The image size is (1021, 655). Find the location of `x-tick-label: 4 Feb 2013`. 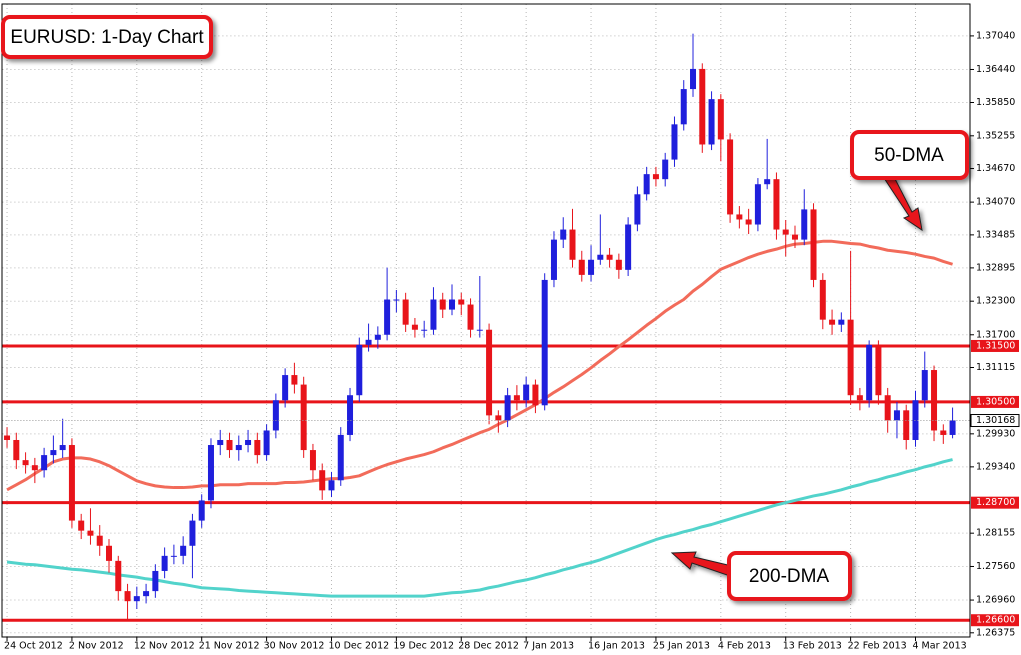

x-tick-label: 4 Feb 2013 is located at coordinates (744, 646).